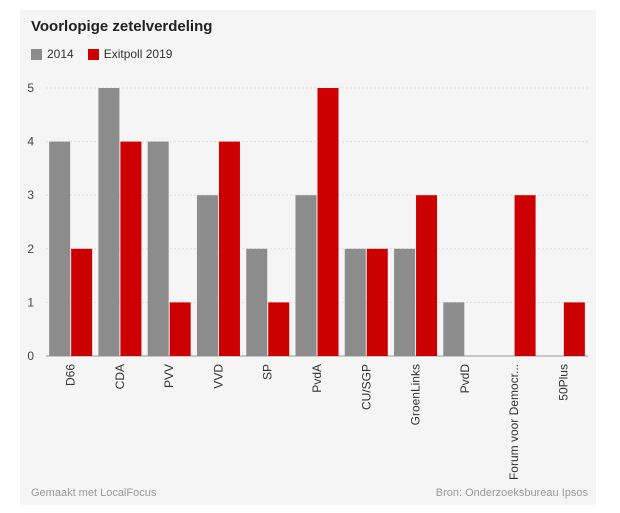 The width and height of the screenshot is (620, 513). Describe the element at coordinates (36, 54) in the screenshot. I see `legend-swatch-2014` at that location.